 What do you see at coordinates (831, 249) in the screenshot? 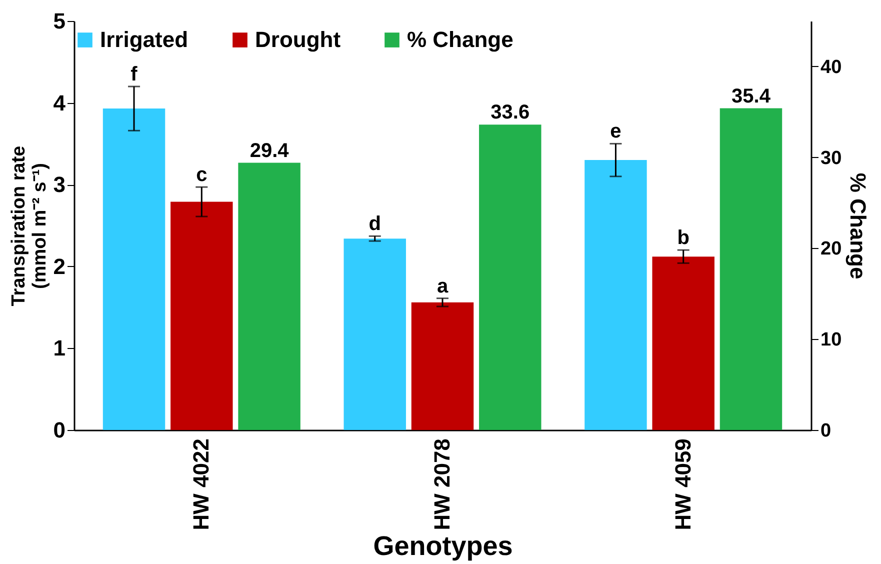
I see `y2-tick-label: 20` at bounding box center [831, 249].